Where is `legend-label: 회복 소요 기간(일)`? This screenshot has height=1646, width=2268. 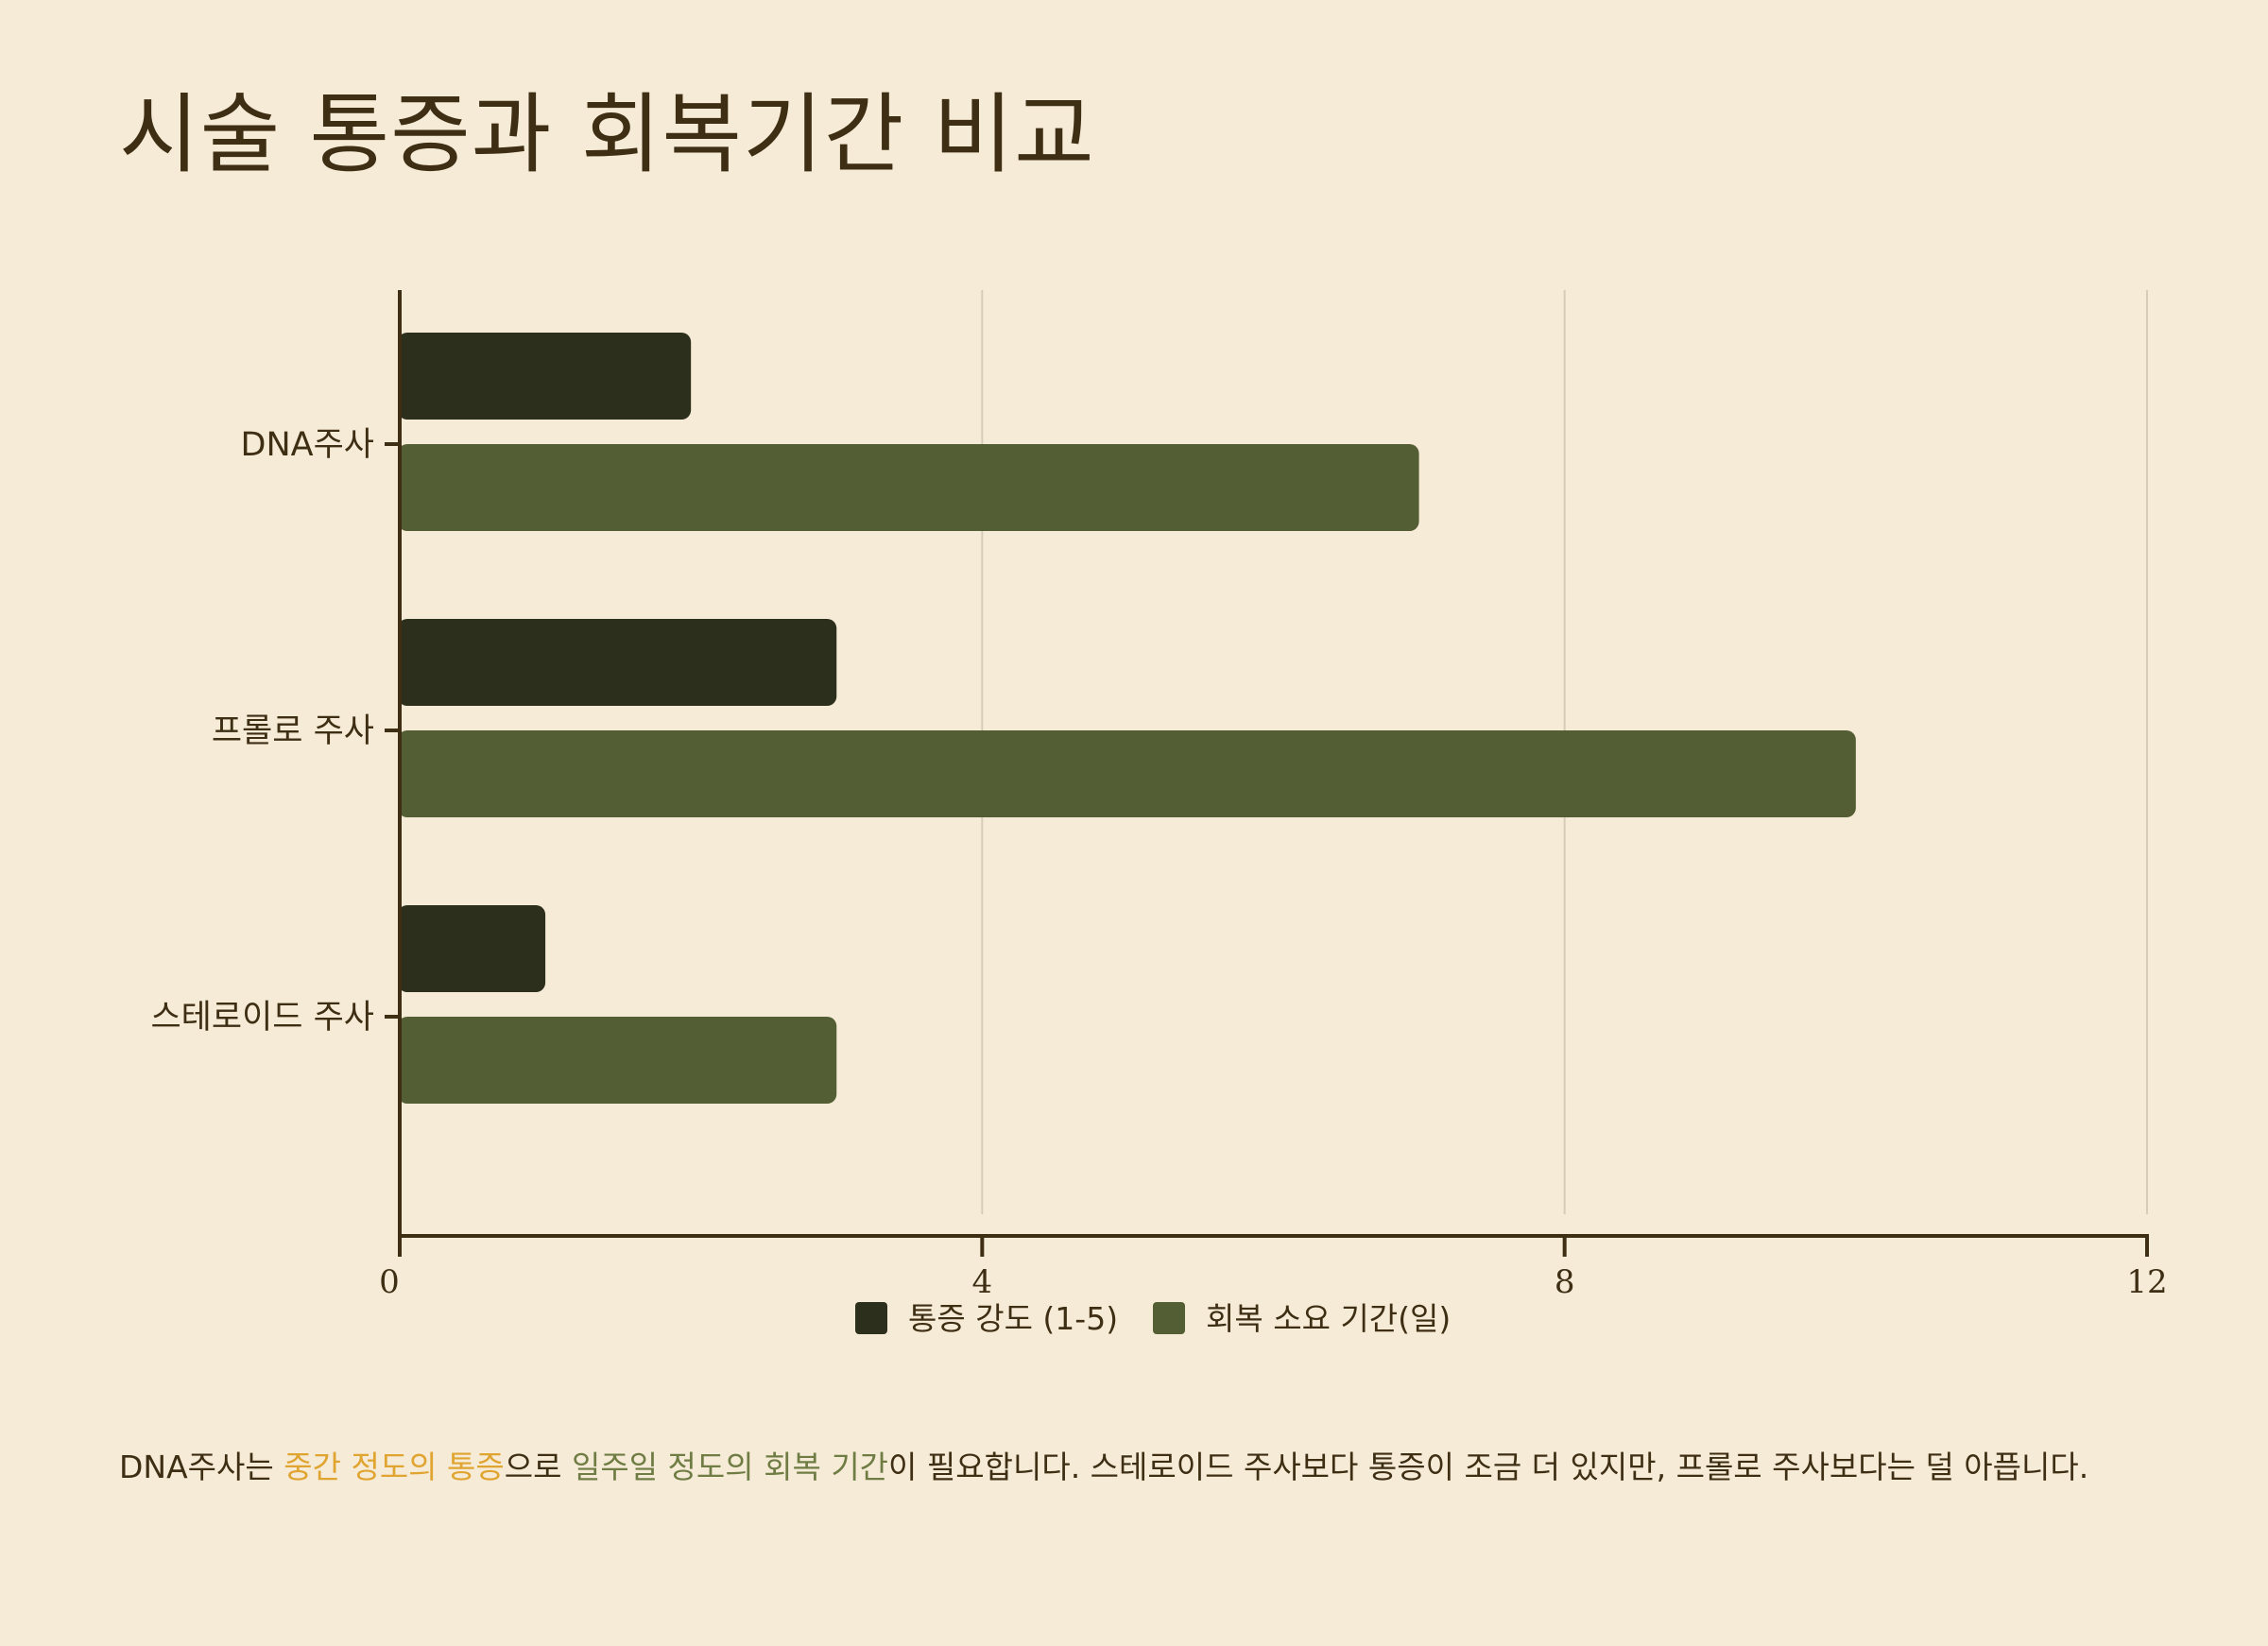 legend-label: 회복 소요 기간(일) is located at coordinates (1328, 1318).